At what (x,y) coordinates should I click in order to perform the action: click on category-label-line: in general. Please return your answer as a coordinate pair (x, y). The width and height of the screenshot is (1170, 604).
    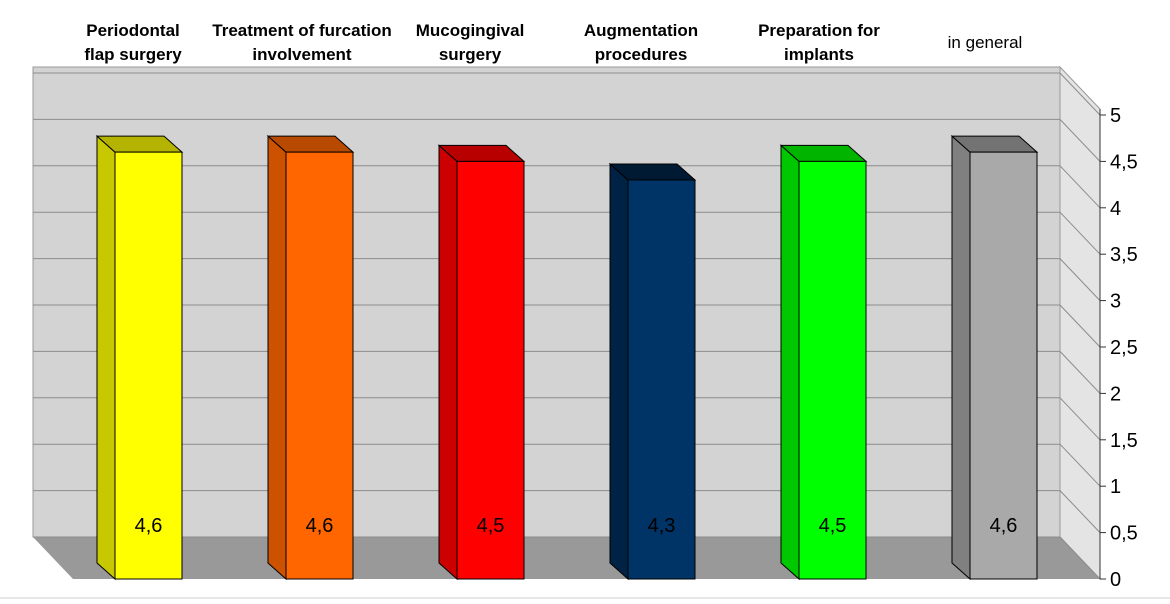
    Looking at the image, I should click on (985, 42).